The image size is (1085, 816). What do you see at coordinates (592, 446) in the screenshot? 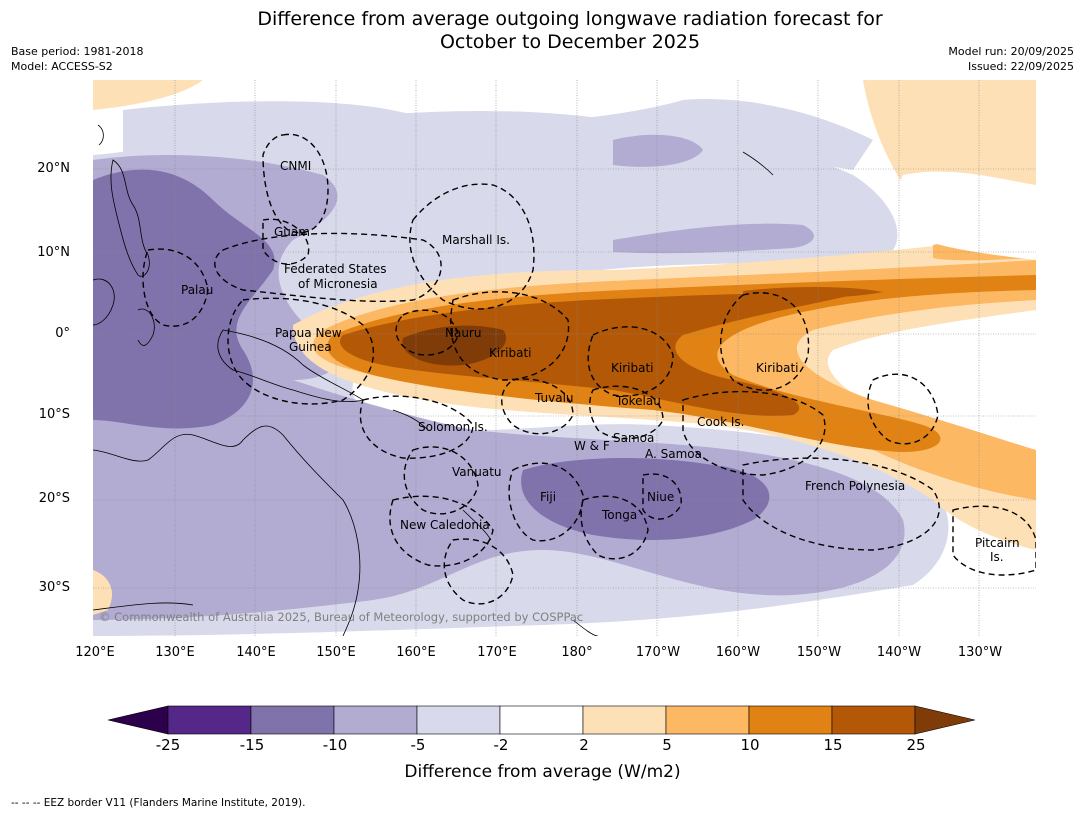
I see `label-wf: W & F` at bounding box center [592, 446].